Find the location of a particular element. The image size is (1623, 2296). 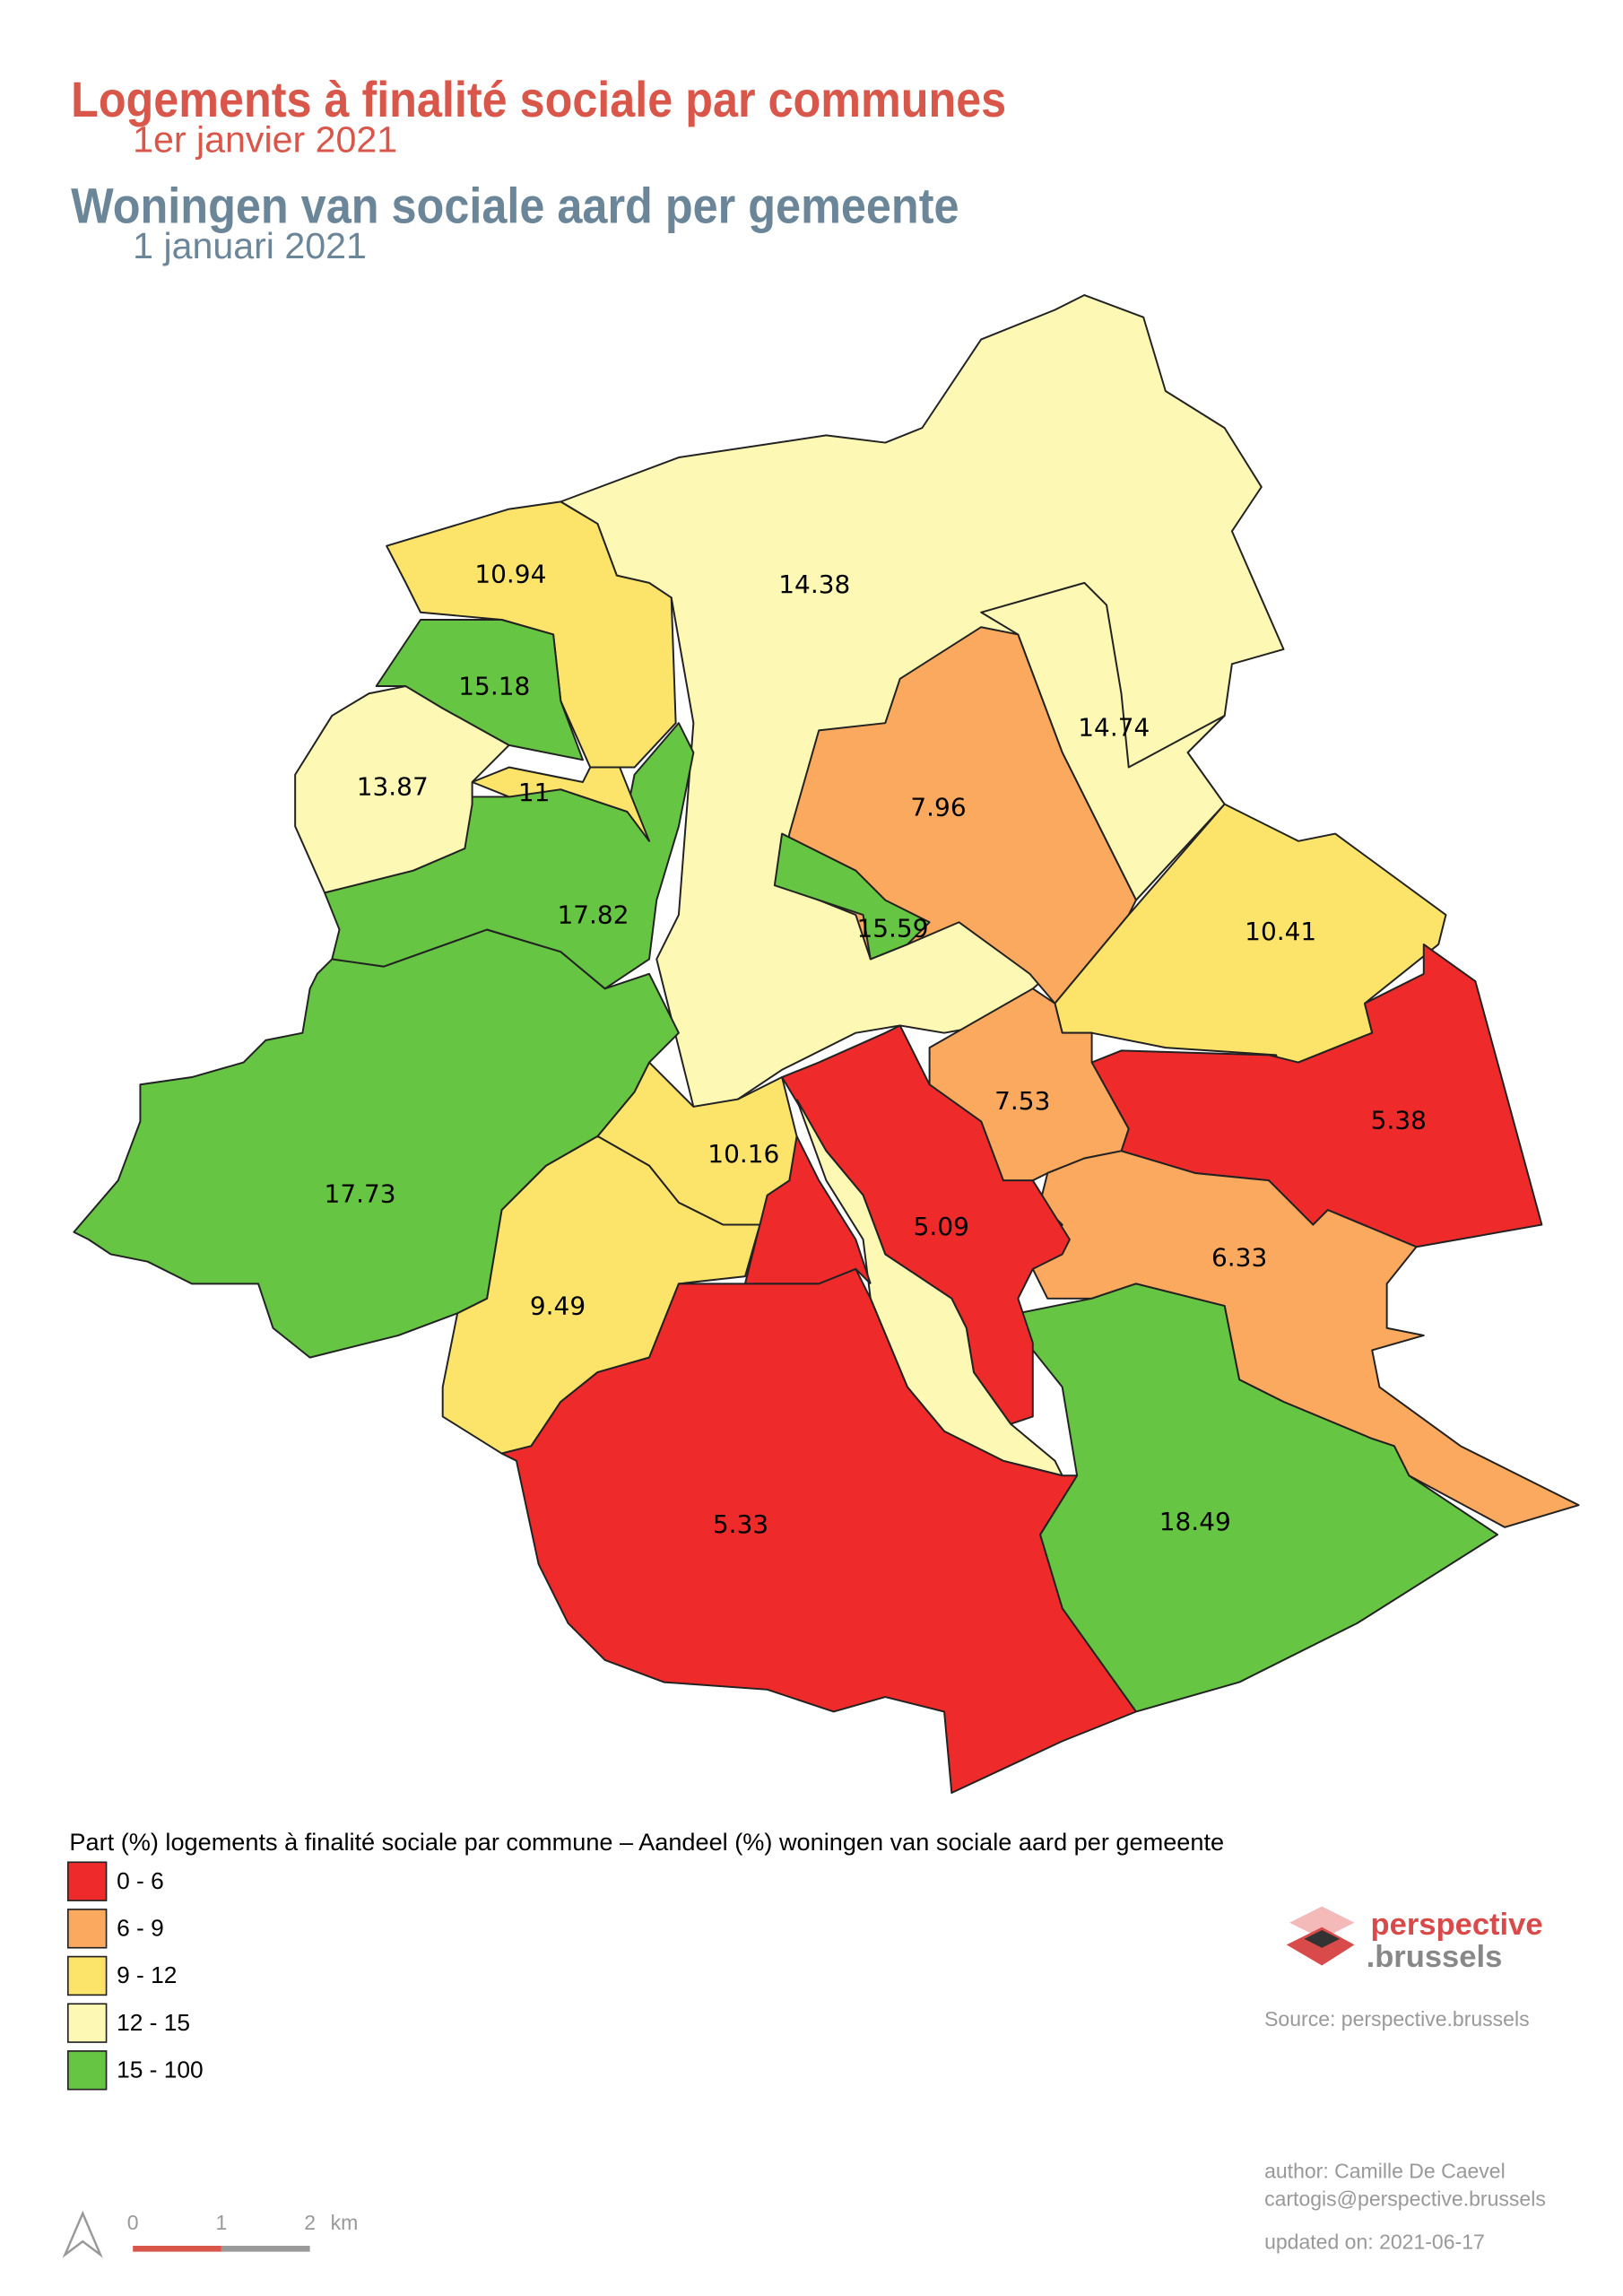

region-label: 5.09 is located at coordinates (941, 1226).